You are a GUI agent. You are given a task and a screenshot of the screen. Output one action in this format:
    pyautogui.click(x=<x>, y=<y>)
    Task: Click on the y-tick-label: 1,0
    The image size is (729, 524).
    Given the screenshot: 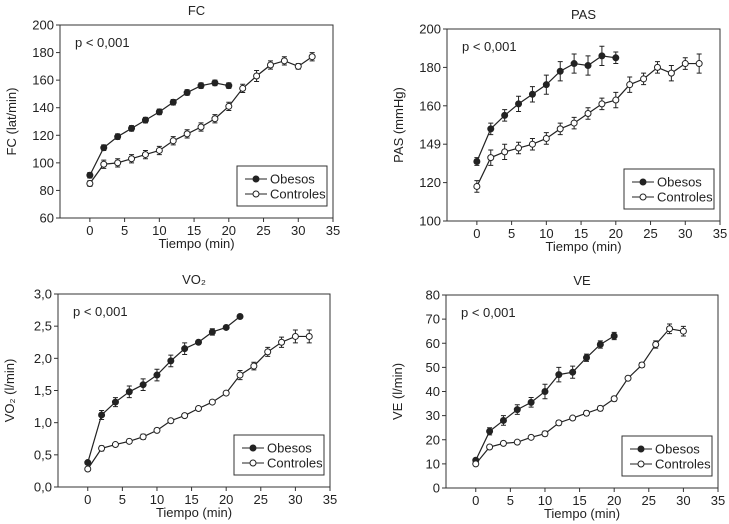 What is the action you would take?
    pyautogui.click(x=43, y=422)
    